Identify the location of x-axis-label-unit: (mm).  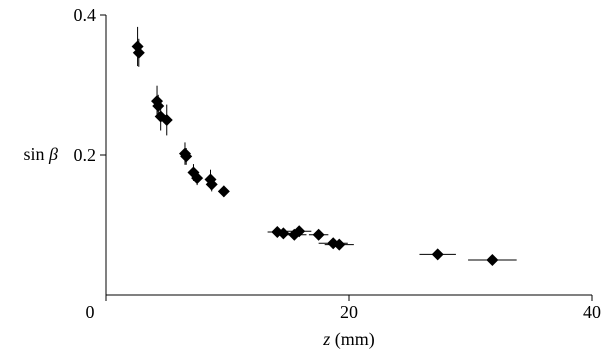
(352, 339).